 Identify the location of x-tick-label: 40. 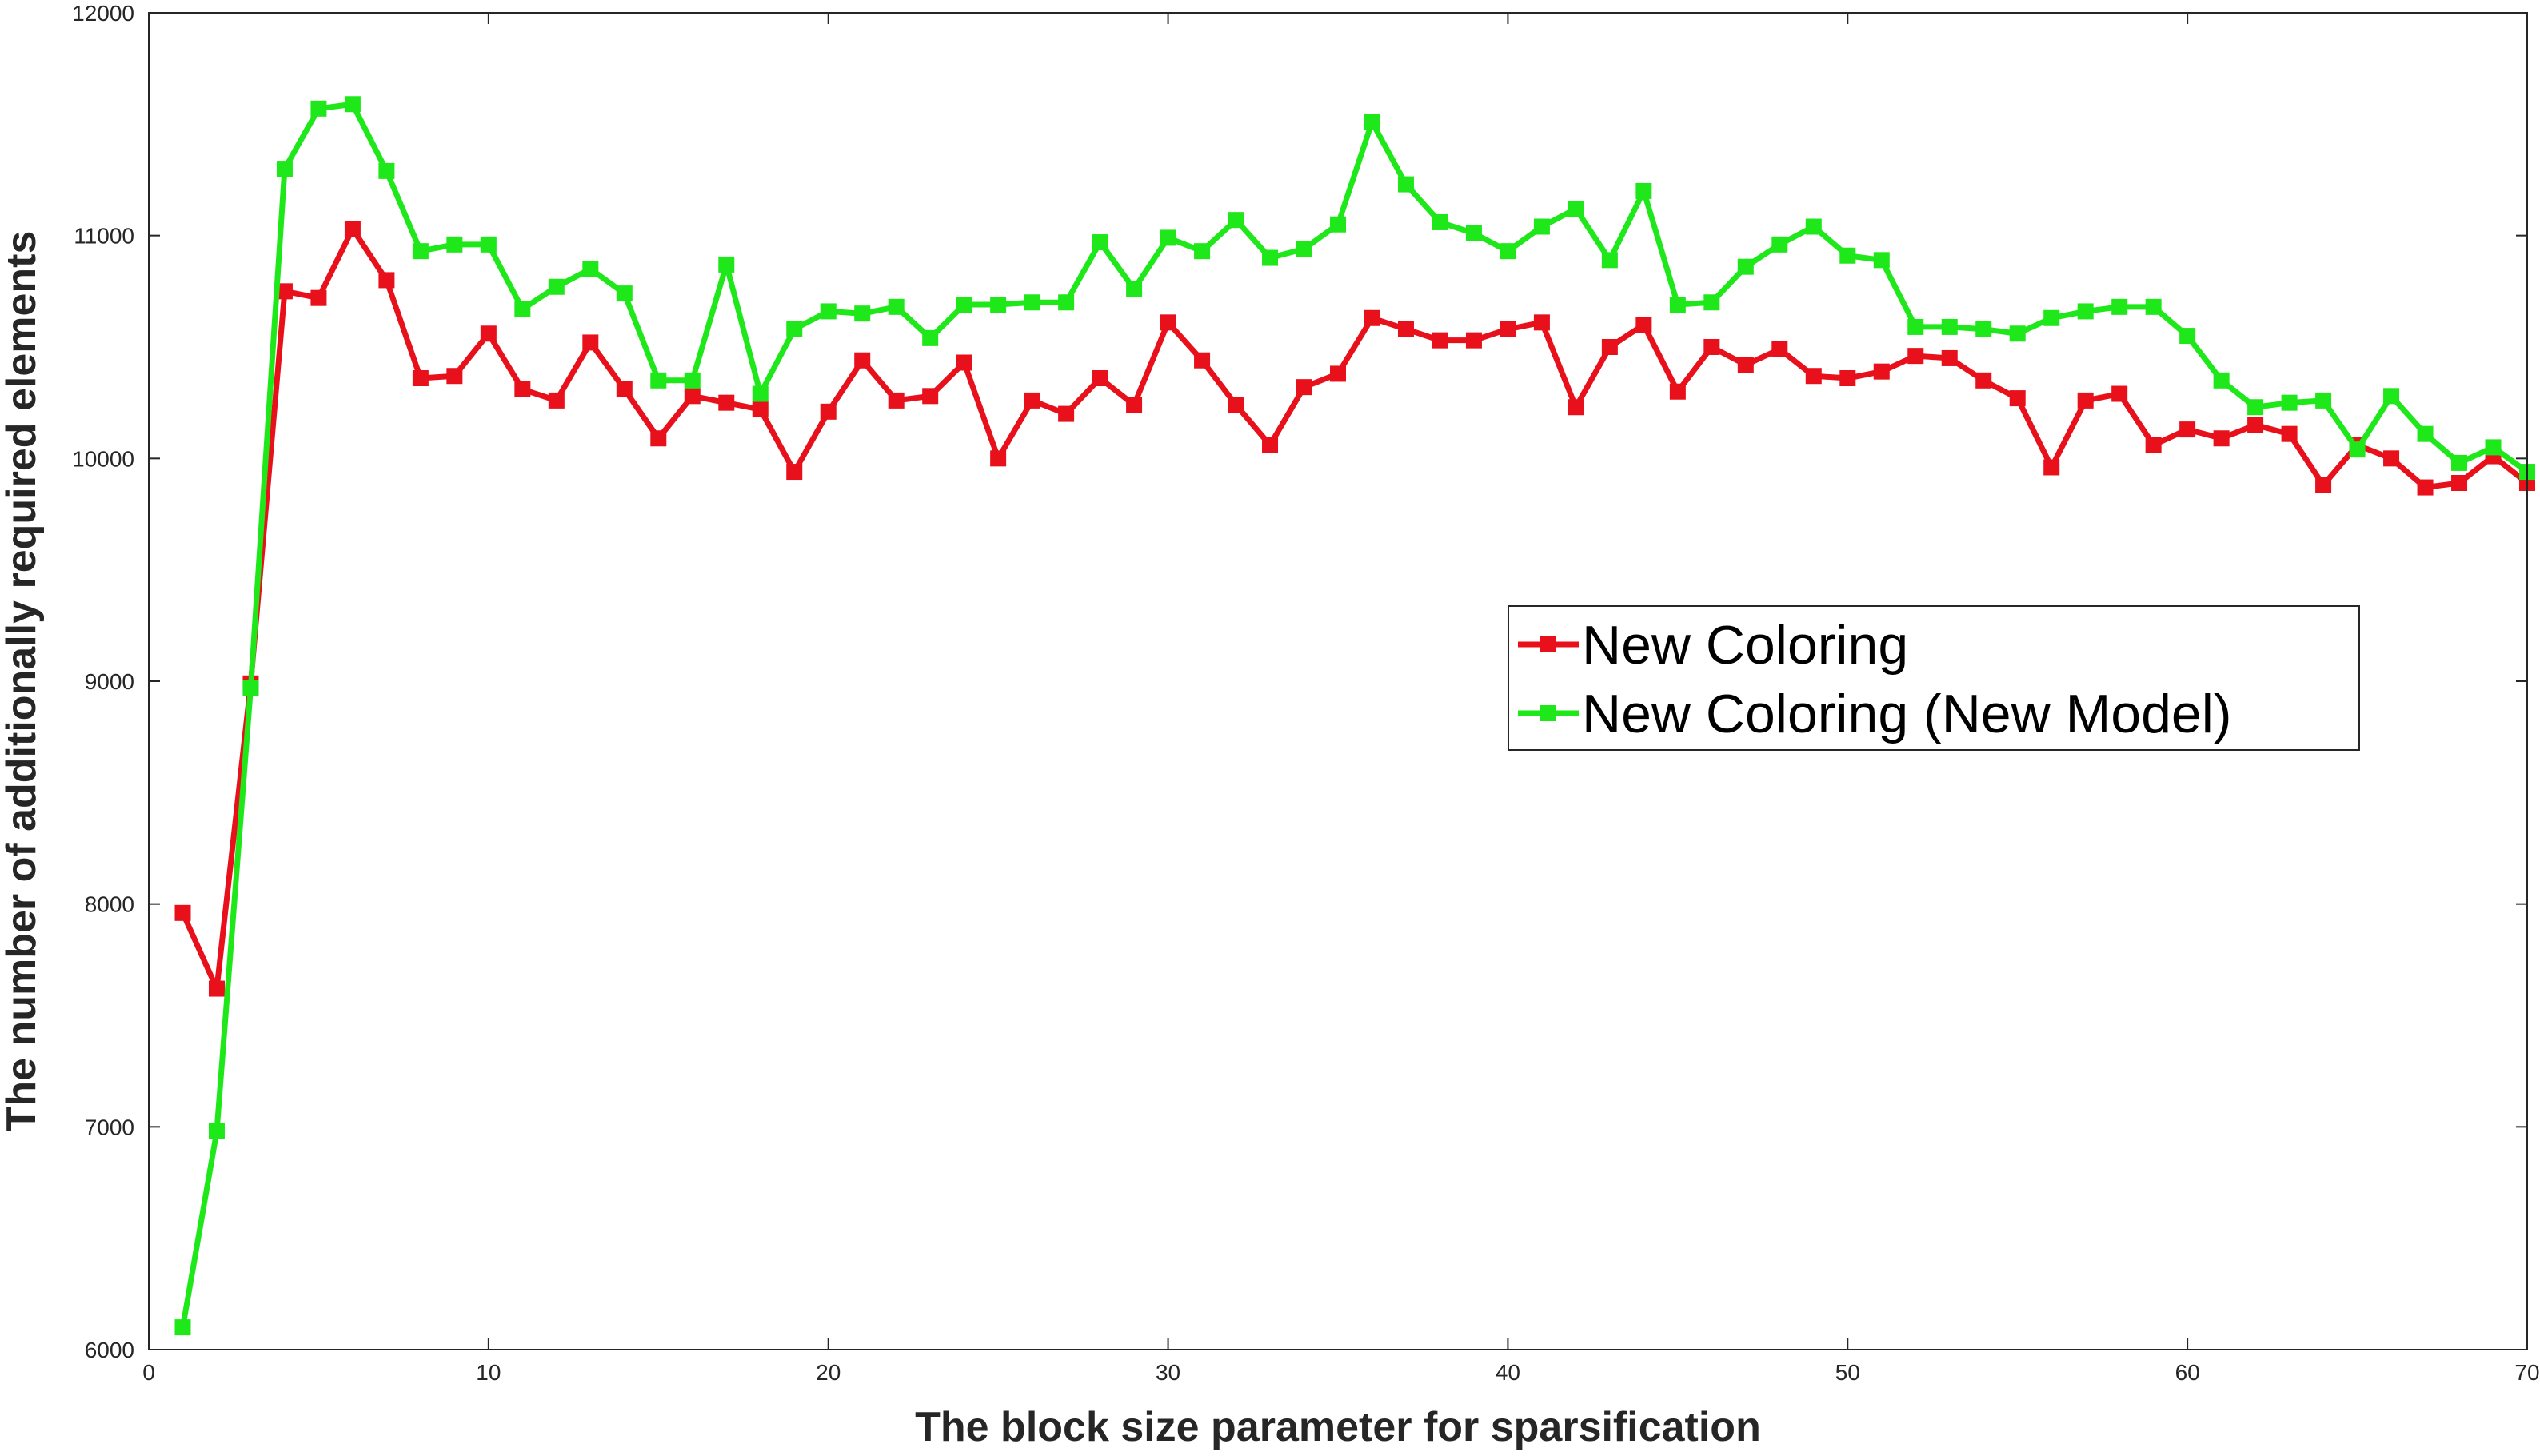
(1508, 1372).